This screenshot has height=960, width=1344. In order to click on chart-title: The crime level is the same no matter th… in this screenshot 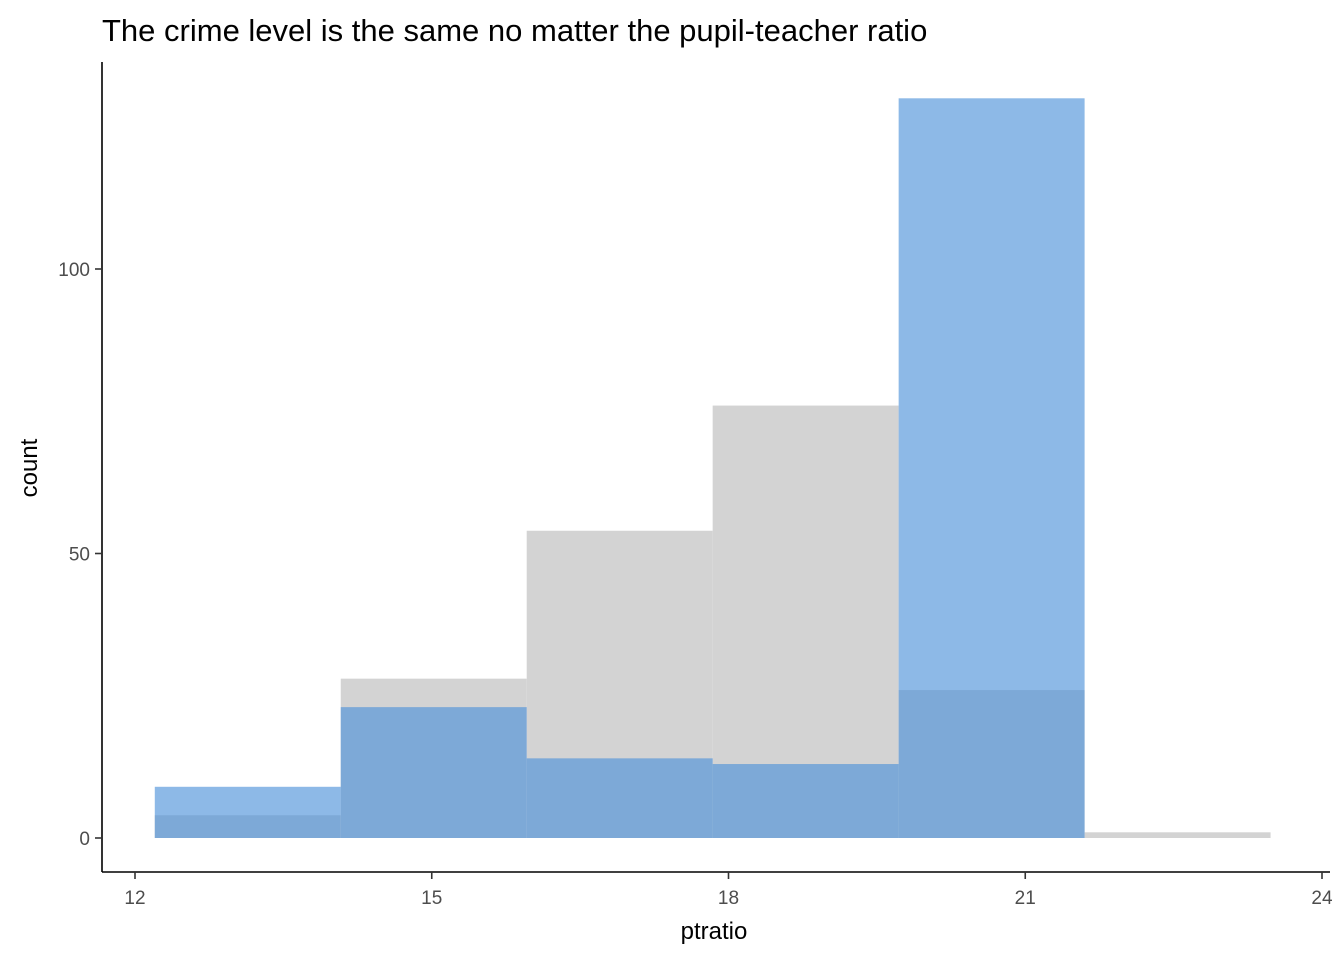, I will do `click(514, 30)`.